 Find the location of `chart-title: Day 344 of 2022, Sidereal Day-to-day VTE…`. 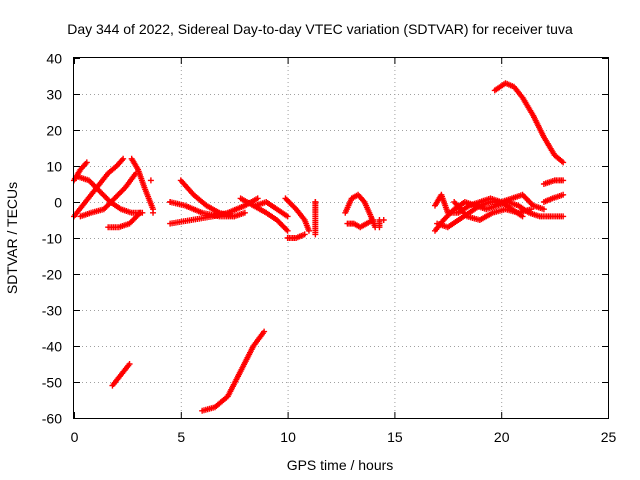

chart-title: Day 344 of 2022, Sidereal Day-to-day VTE… is located at coordinates (320, 29).